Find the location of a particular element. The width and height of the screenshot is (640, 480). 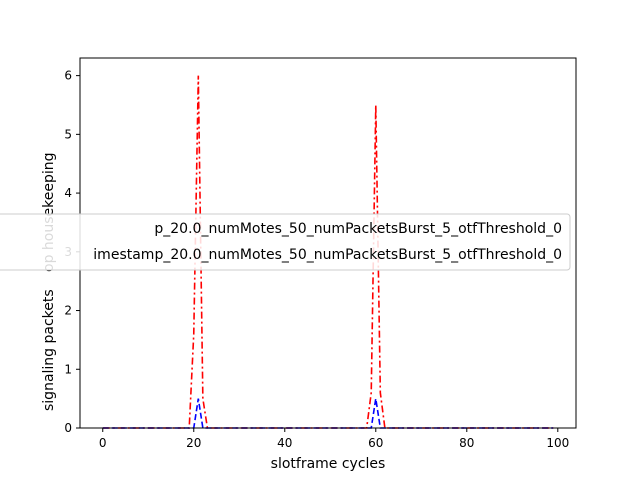

x-ticks: 0 20 40 60 80 100 is located at coordinates (334, 439).